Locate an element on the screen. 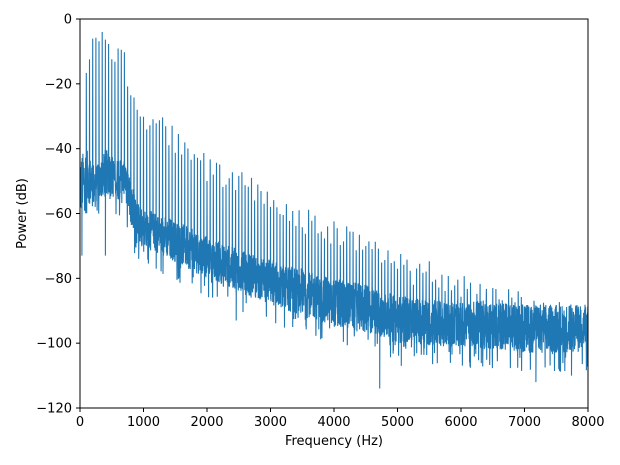 The image size is (620, 465). x-tick-label: 0 is located at coordinates (80, 422).